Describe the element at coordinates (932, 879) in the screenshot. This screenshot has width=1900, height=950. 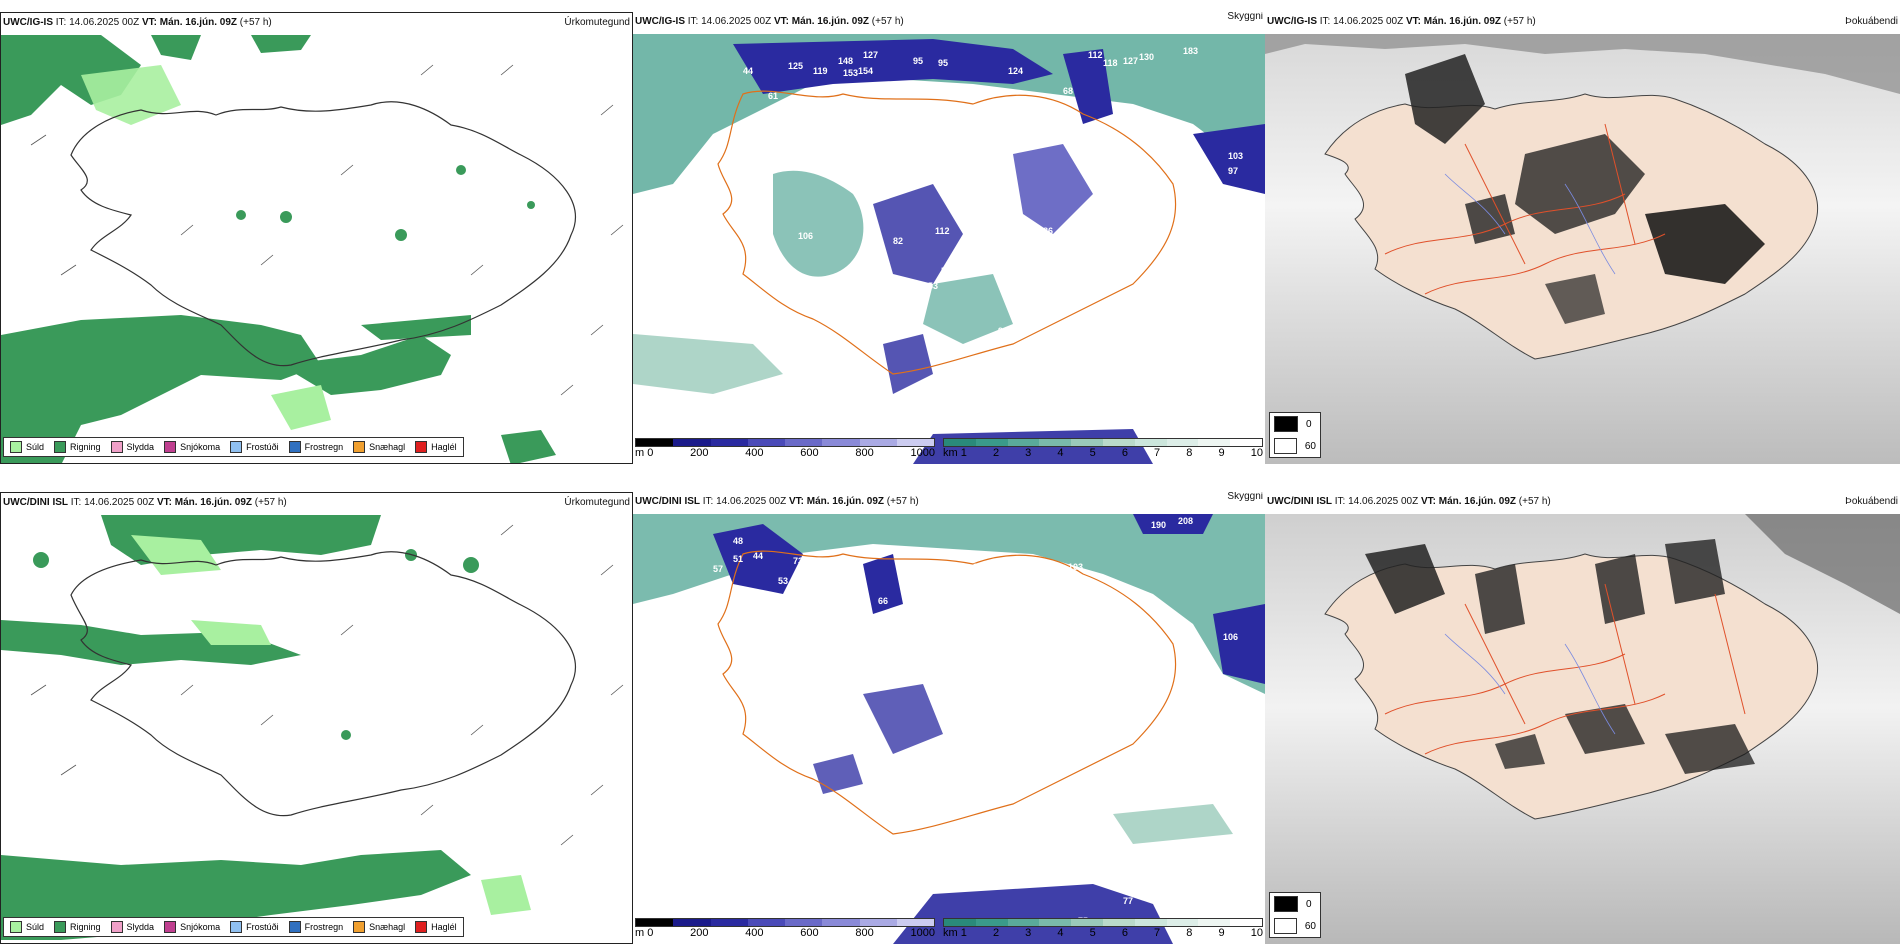
I see `vis-label: 38` at that location.